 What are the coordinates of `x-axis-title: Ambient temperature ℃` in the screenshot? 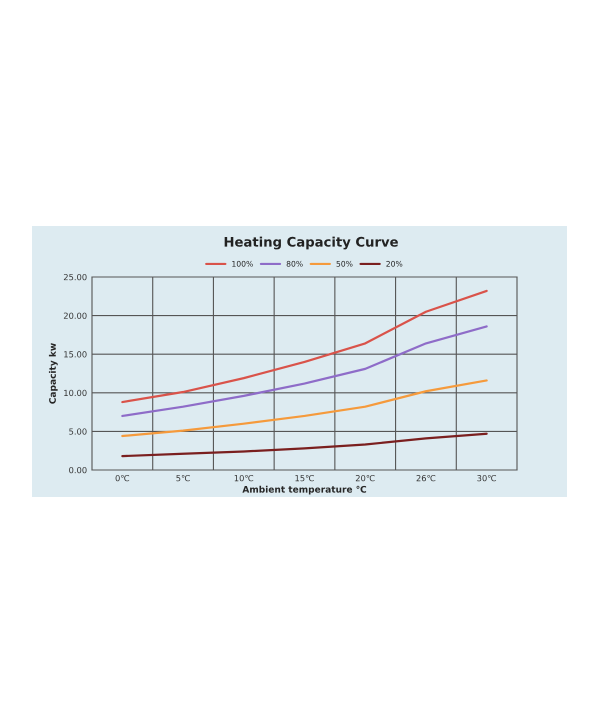 It's located at (304, 490).